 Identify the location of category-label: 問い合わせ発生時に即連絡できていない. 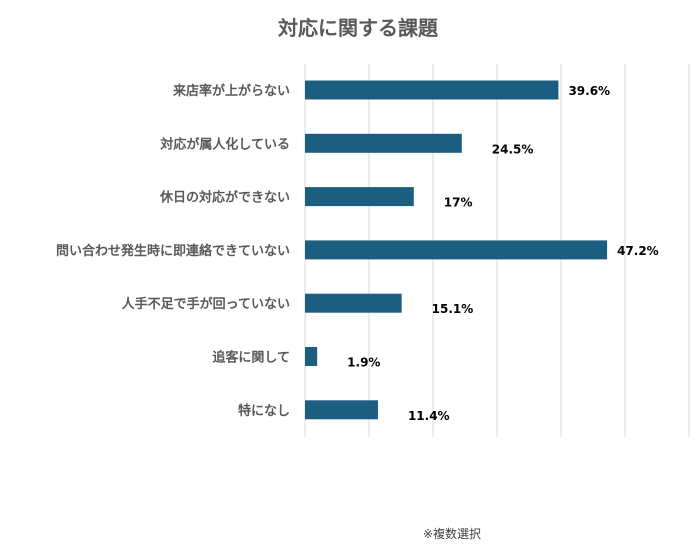
(173, 251).